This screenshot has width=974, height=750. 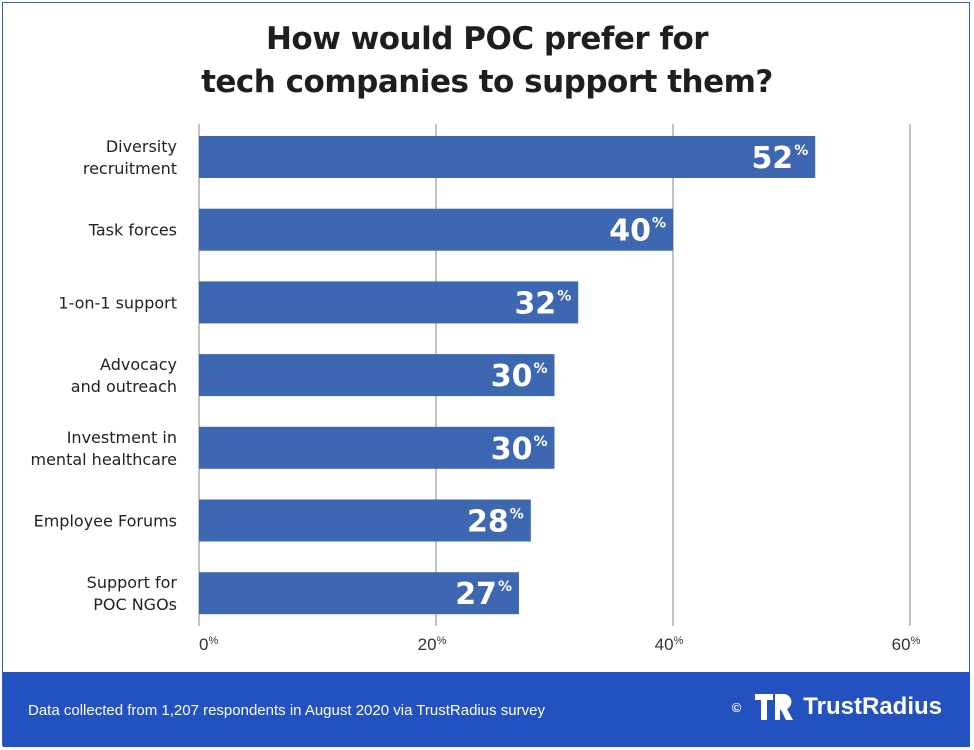 What do you see at coordinates (138, 364) in the screenshot?
I see `category-label: Advocacy` at bounding box center [138, 364].